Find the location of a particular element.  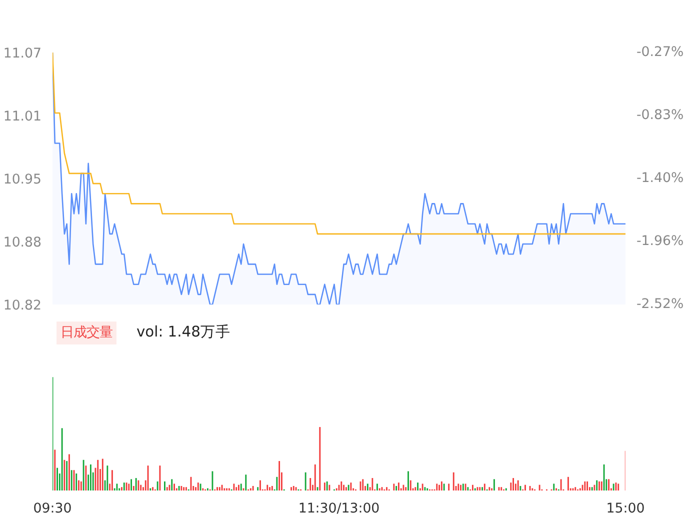

text: 日成交量 is located at coordinates (86, 332).